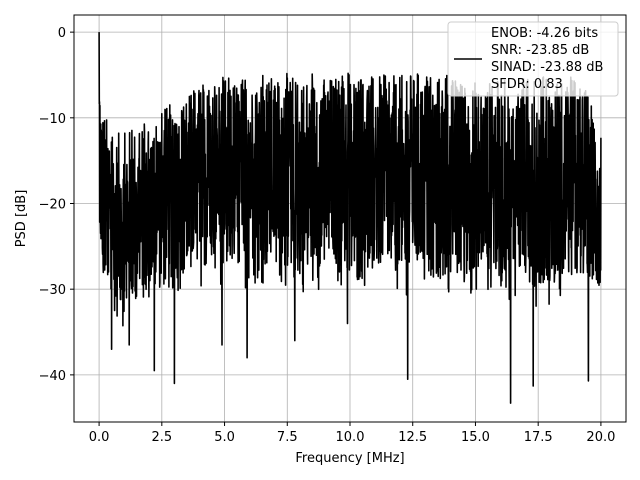 The width and height of the screenshot is (640, 480). I want to click on x-tick-label: 10.0, so click(350, 437).